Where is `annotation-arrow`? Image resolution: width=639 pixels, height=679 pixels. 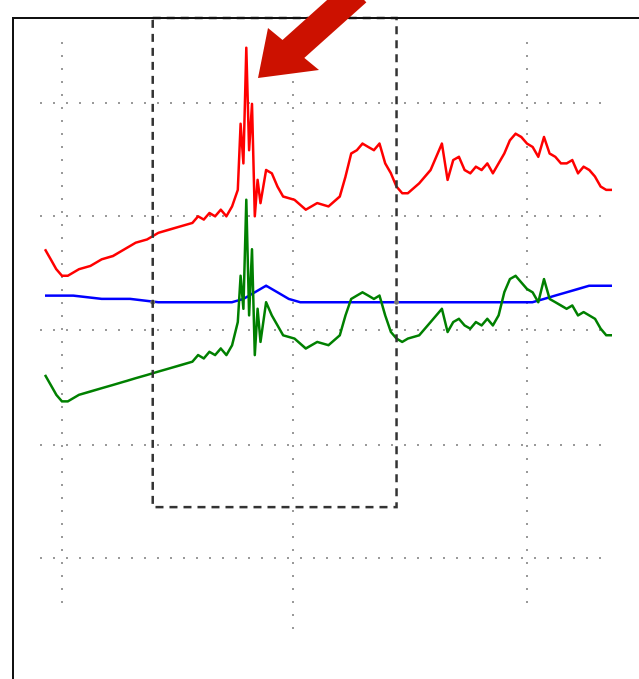
annotation-arrow is located at coordinates (312, 39).